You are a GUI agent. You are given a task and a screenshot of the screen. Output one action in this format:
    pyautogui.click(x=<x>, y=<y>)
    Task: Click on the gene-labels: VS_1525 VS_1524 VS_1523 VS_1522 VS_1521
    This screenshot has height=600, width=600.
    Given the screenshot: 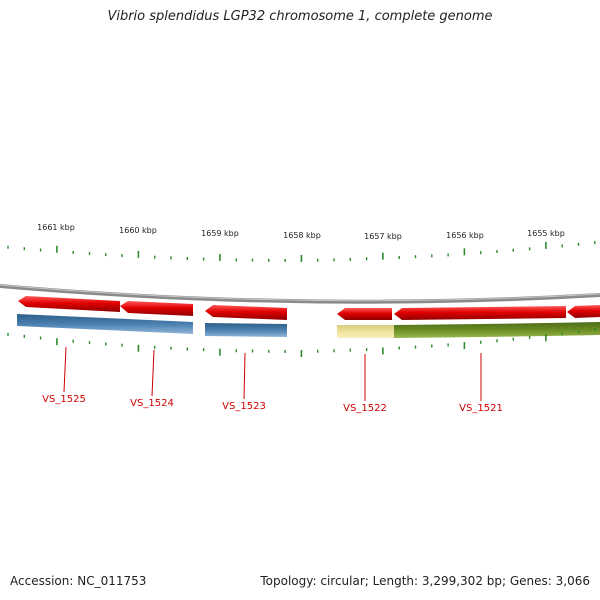 What is the action you would take?
    pyautogui.click(x=272, y=404)
    